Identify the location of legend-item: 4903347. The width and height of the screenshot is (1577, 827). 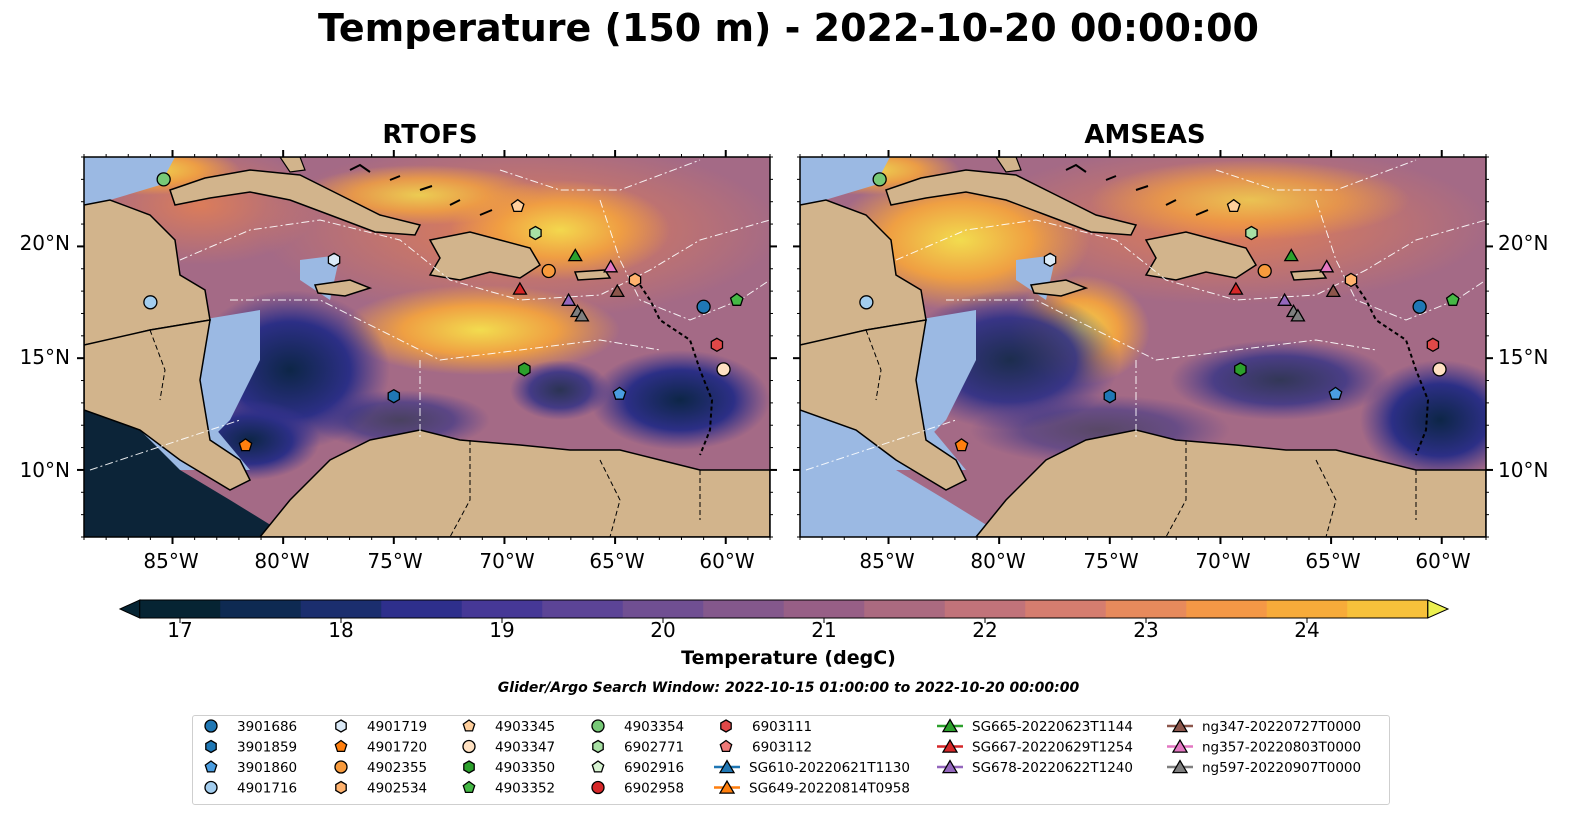
(508, 748).